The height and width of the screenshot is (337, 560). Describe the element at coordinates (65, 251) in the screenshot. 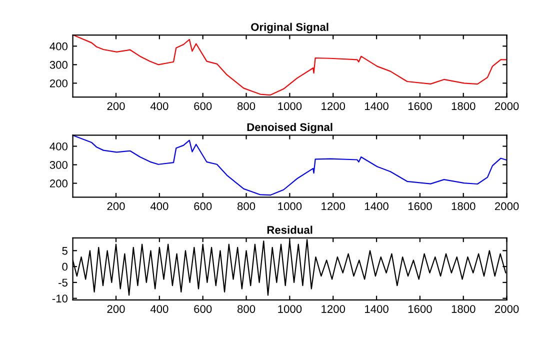

I see `y-tick-label: 5` at that location.